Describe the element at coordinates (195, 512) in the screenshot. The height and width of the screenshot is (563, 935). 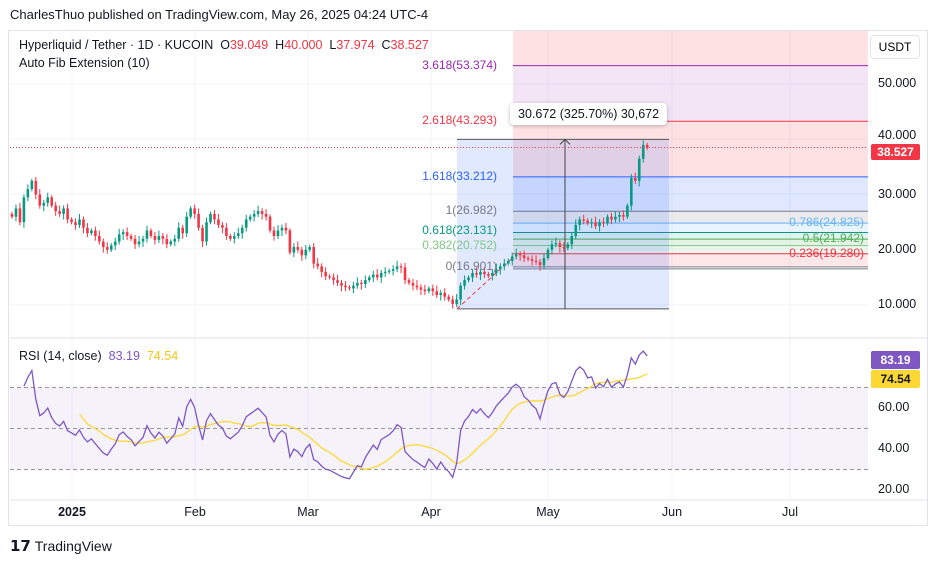
I see `time-axis-tick: Feb` at that location.